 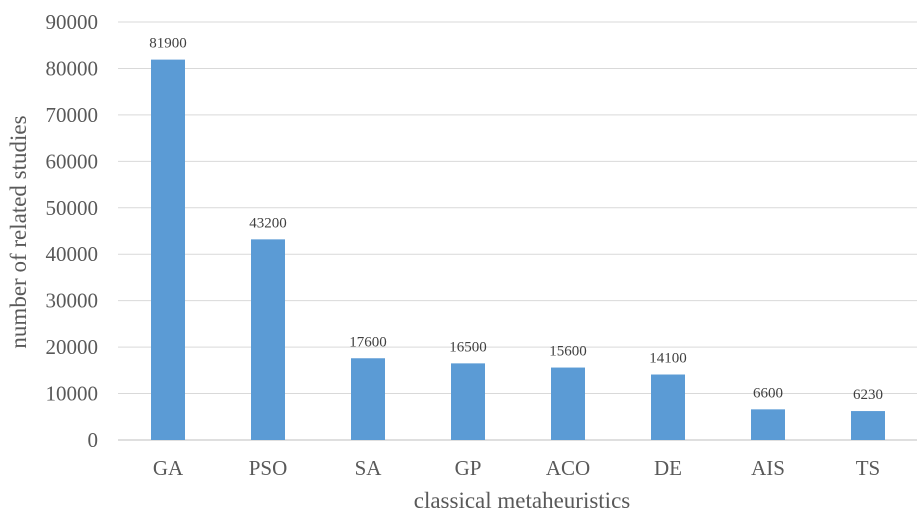 I want to click on bar-ga, so click(x=168, y=250).